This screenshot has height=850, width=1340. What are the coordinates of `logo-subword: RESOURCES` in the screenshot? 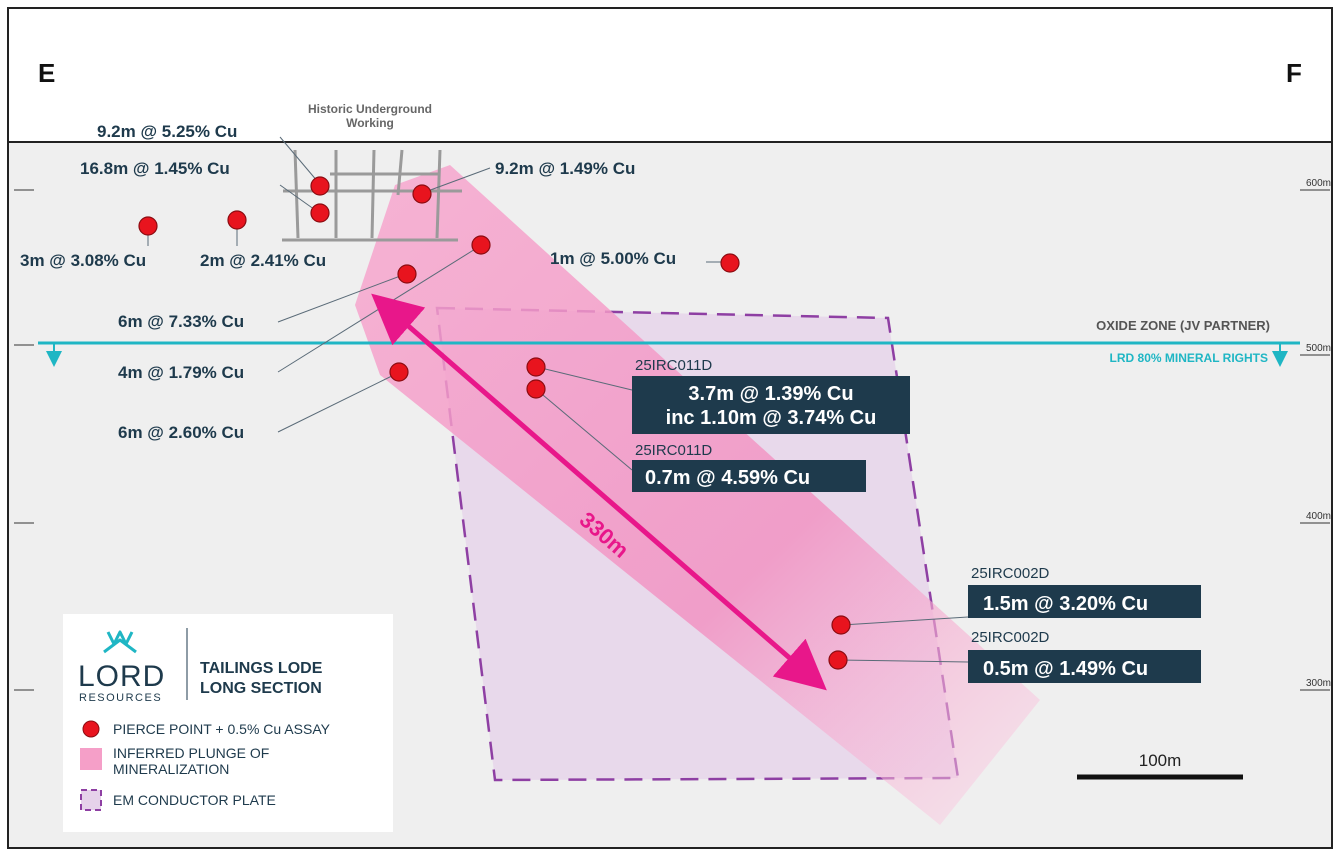 It's located at (120, 698).